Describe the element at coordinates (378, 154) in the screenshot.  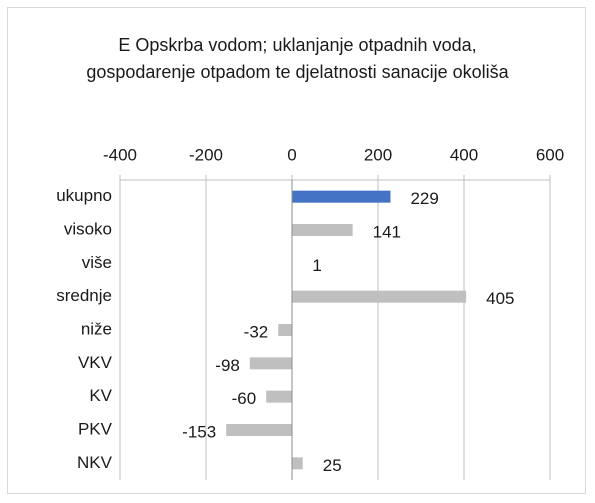
I see `x-tick-label: 200` at that location.